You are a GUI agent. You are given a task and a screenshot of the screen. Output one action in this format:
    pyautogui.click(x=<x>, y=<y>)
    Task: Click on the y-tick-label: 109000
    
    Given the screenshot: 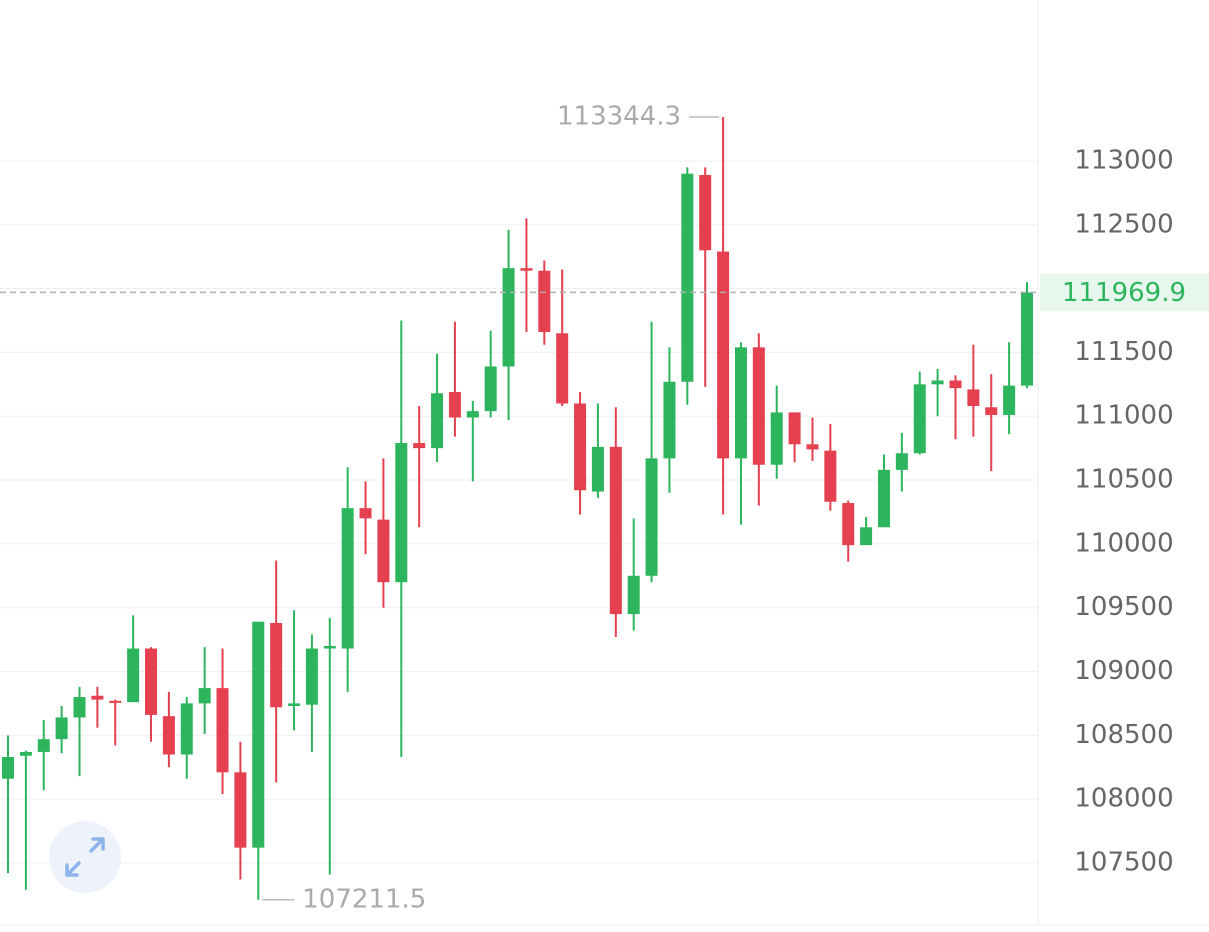 What is the action you would take?
    pyautogui.click(x=1123, y=671)
    